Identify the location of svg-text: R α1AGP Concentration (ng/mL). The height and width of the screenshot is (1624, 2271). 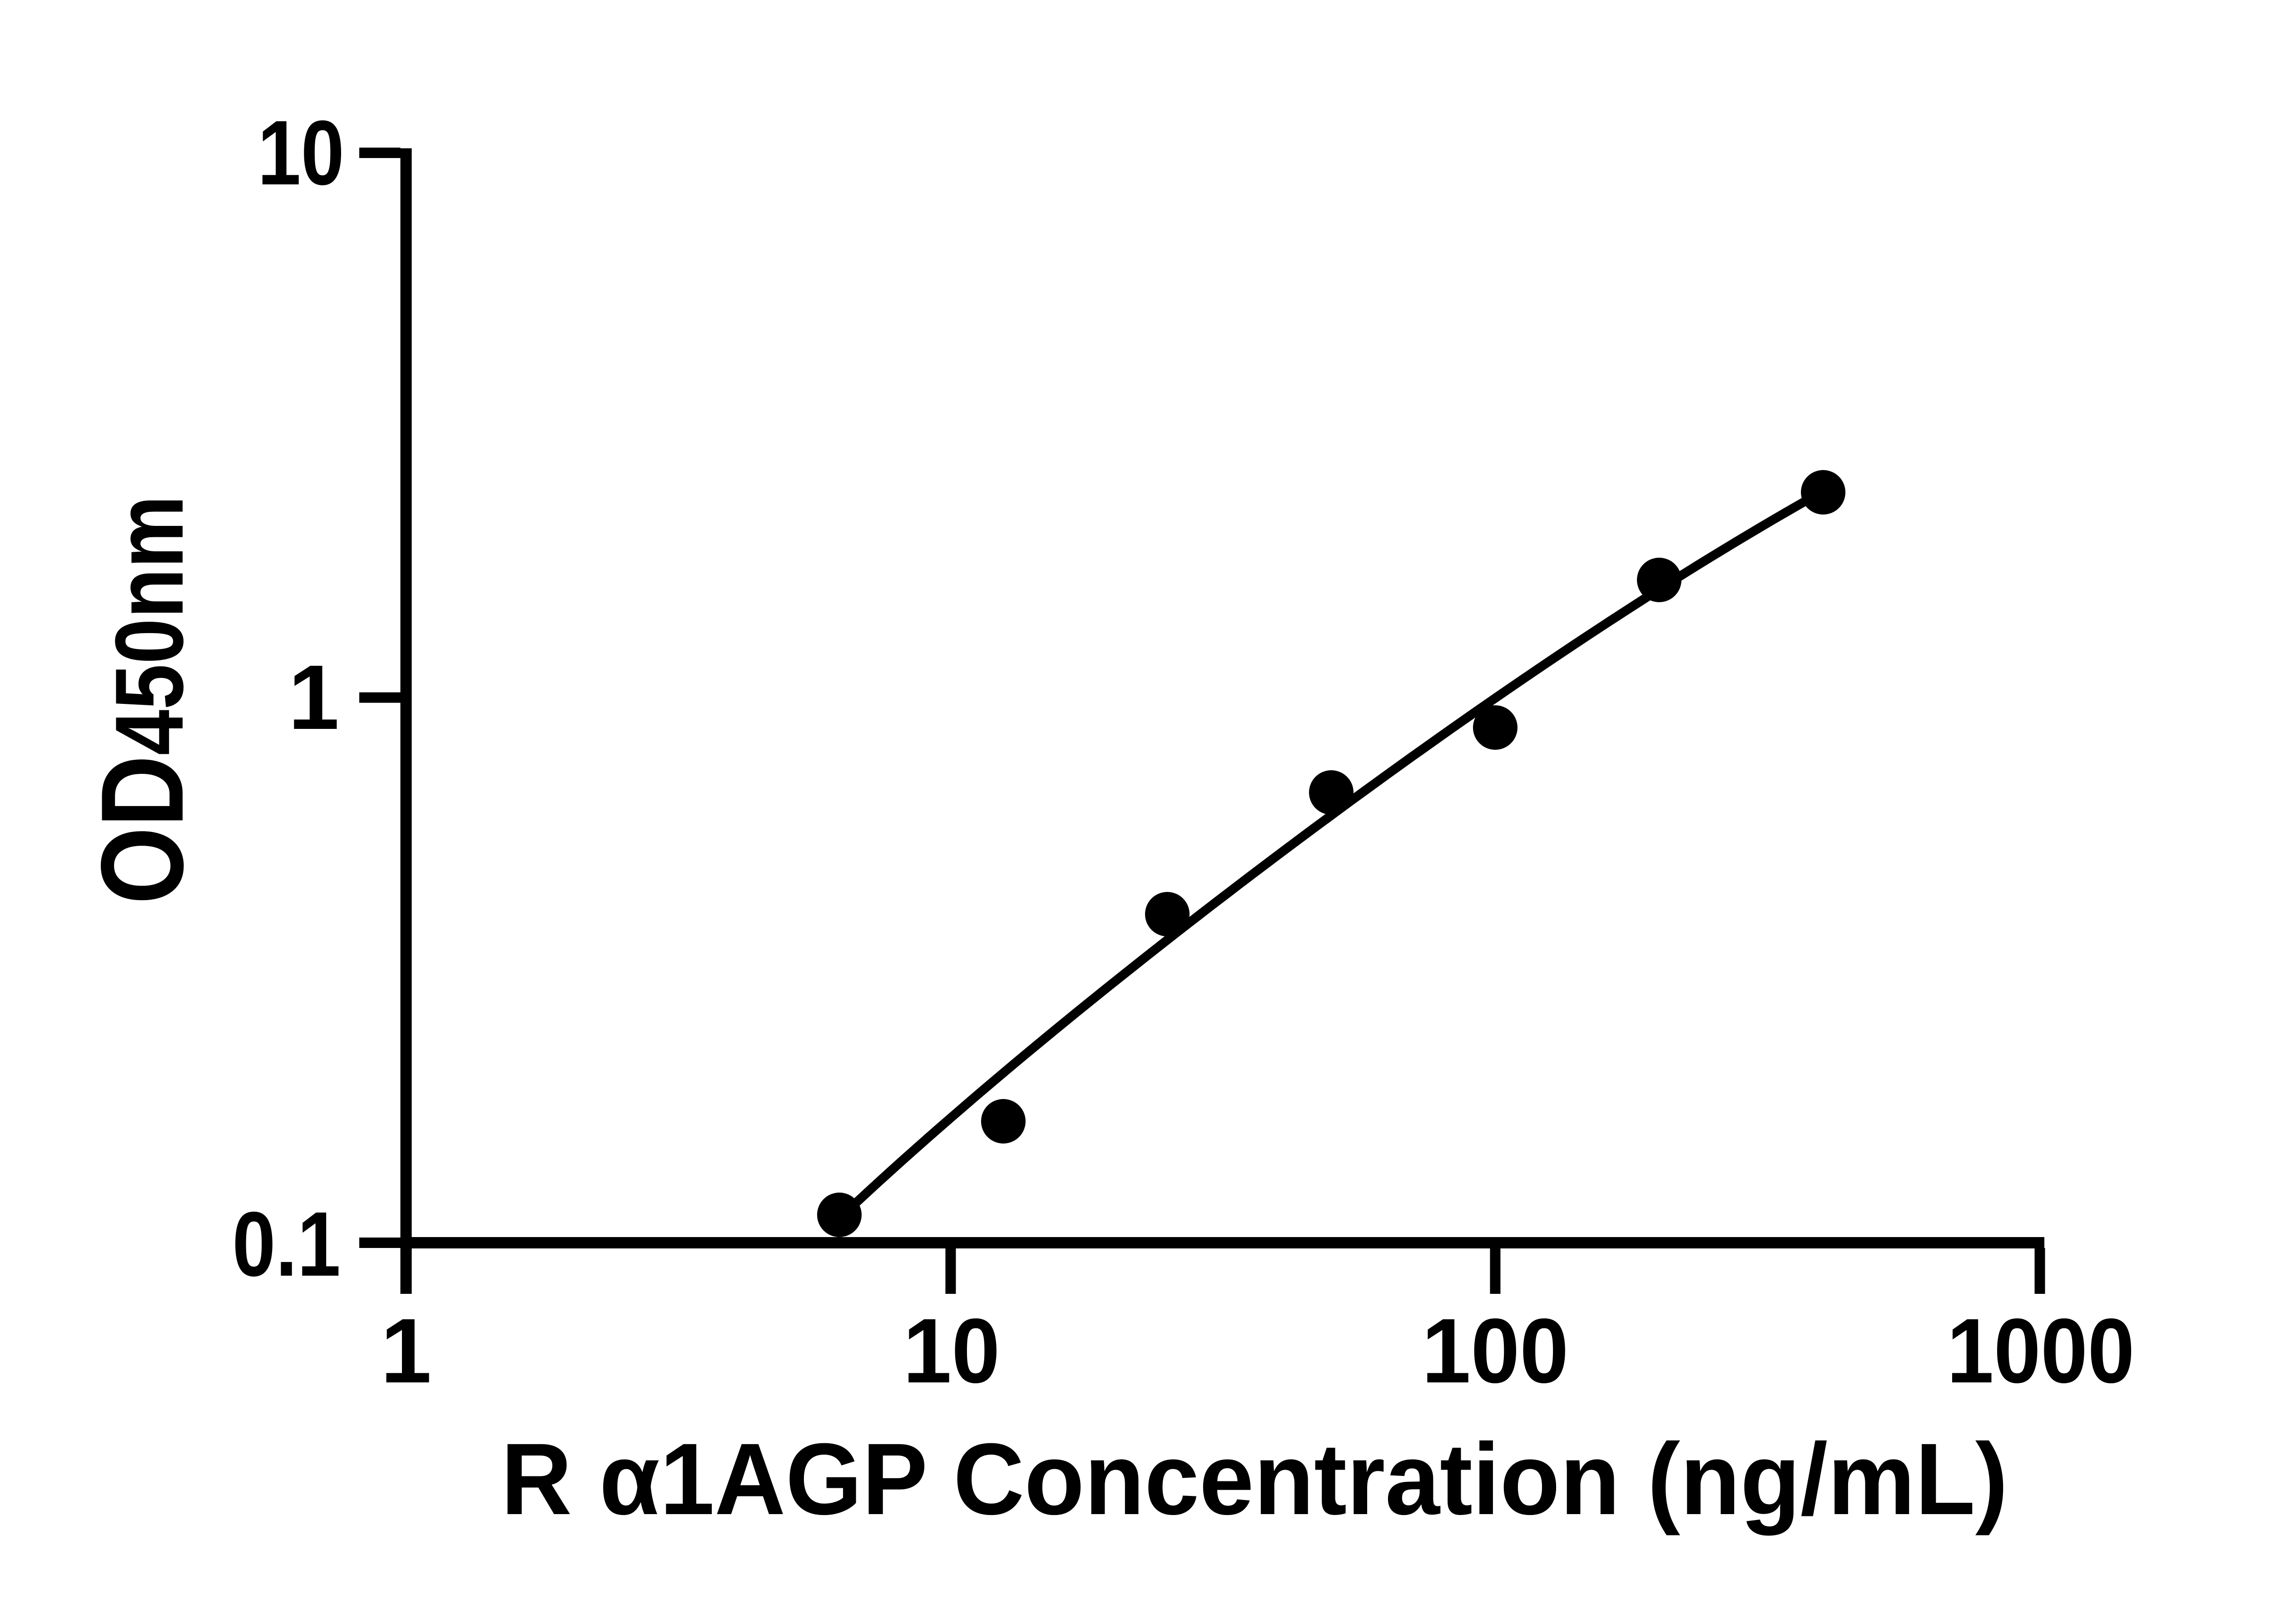
(1254, 1479).